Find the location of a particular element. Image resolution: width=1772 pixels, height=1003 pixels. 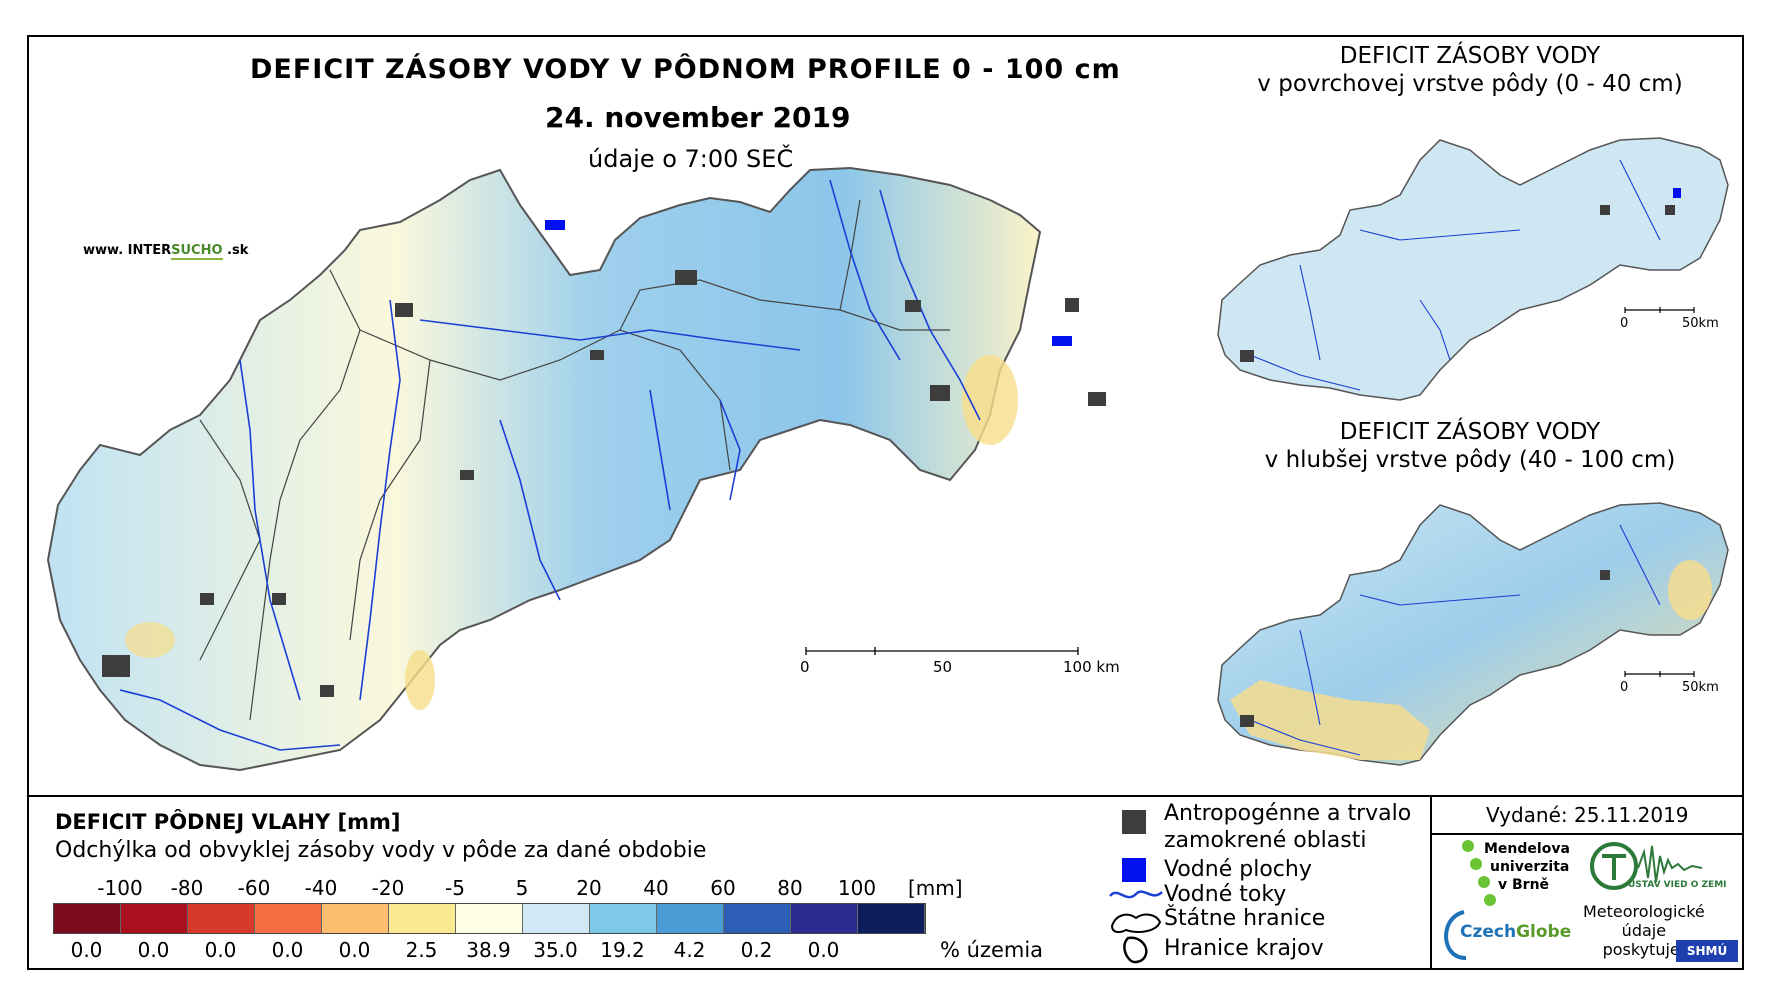

scale-end: 100 km is located at coordinates (1091, 667).